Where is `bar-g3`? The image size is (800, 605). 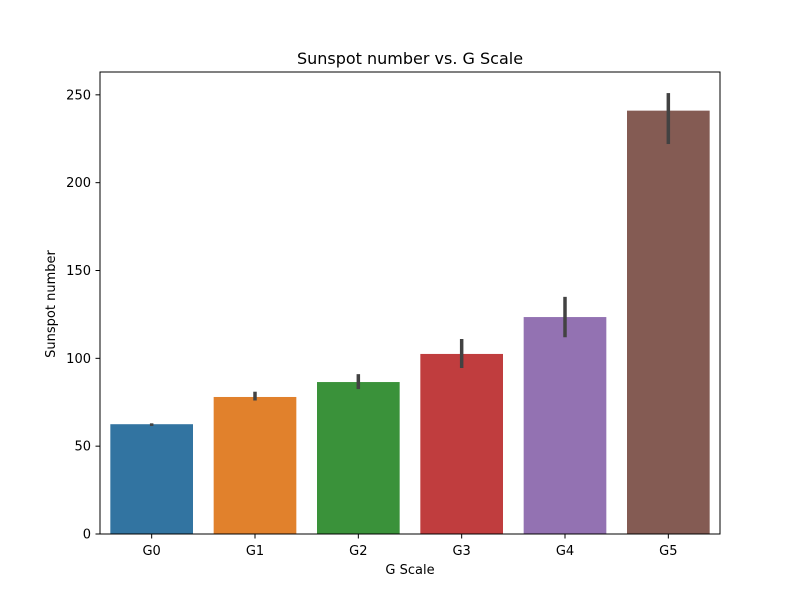
bar-g3 is located at coordinates (461, 443).